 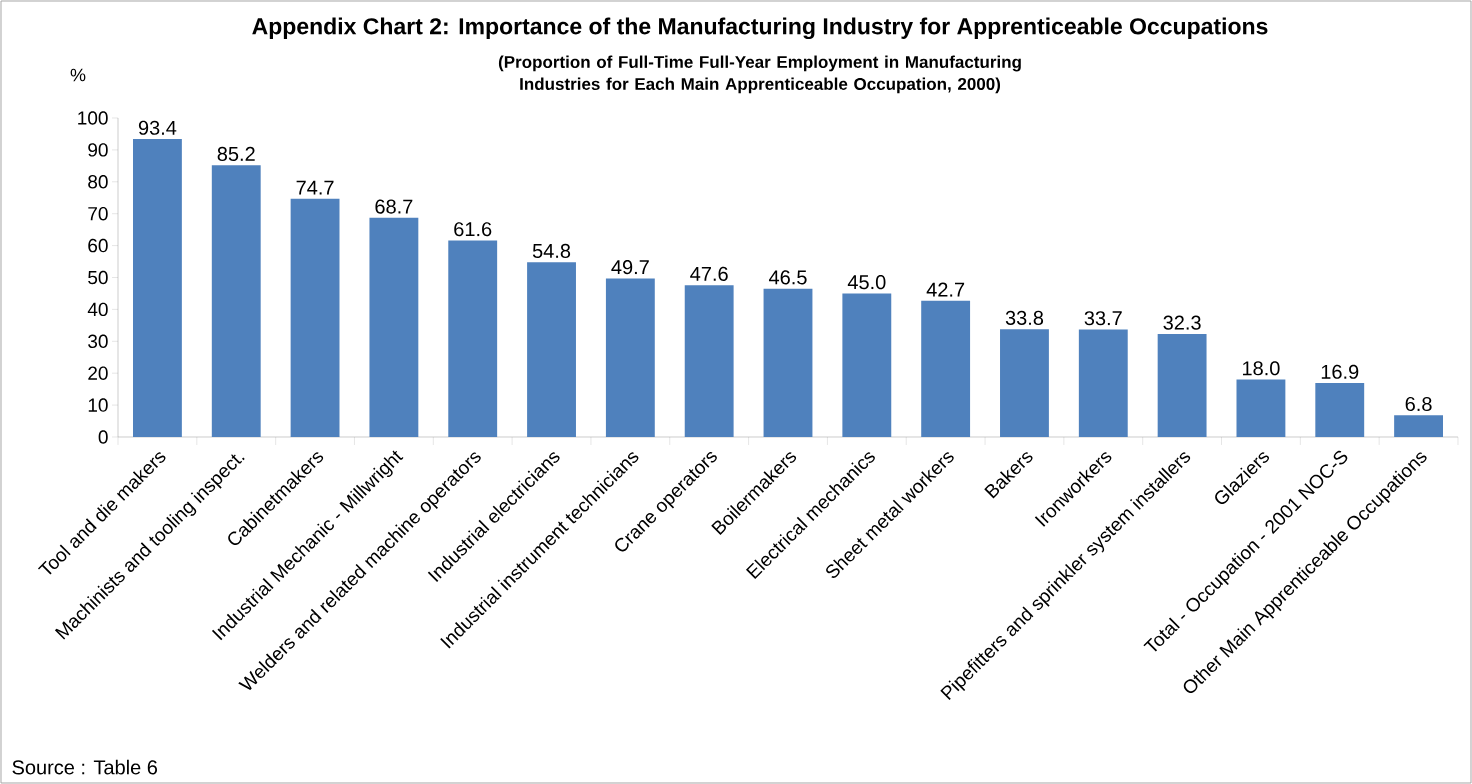 I want to click on data-label: 45.0, so click(x=866, y=282).